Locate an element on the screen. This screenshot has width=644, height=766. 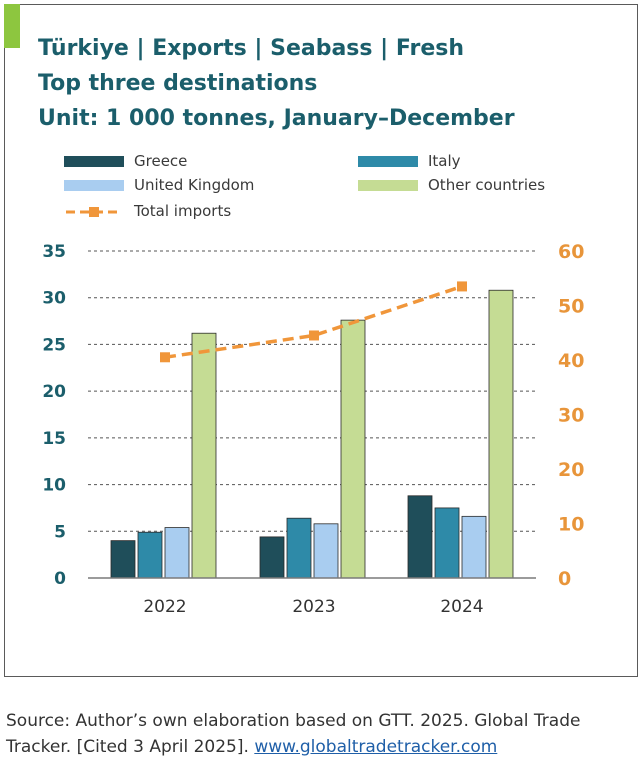
y2-tick-label: 20 is located at coordinates (571, 470).